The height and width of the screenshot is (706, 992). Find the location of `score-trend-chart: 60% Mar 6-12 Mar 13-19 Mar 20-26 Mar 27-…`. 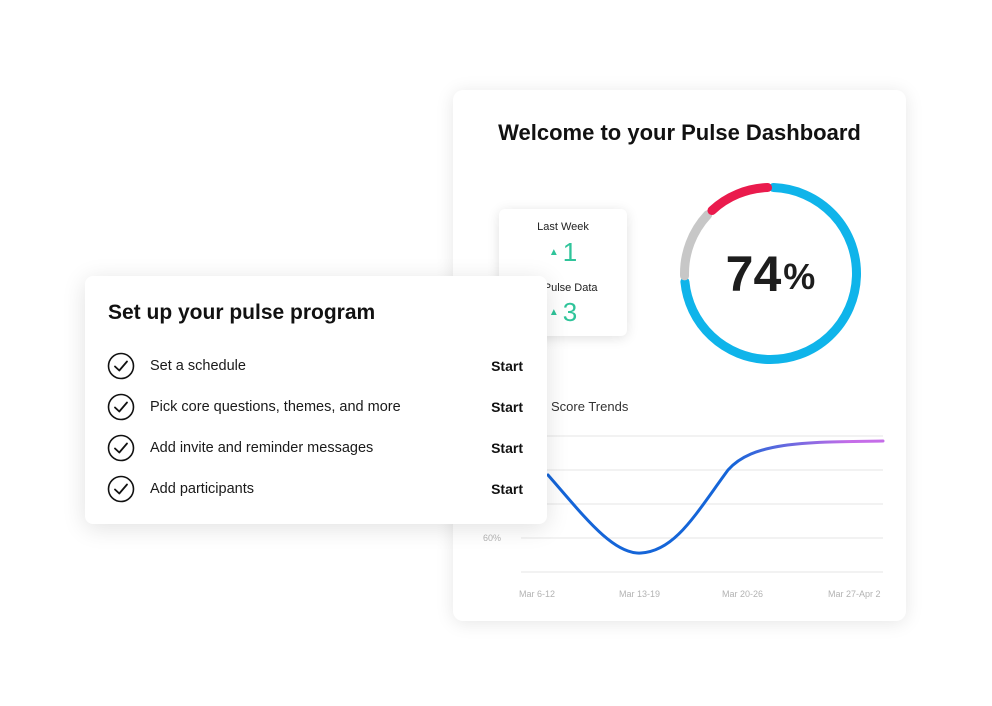

score-trend-chart: 60% Mar 6-12 Mar 13-19 Mar 20-26 Mar 27-… is located at coordinates (684, 517).